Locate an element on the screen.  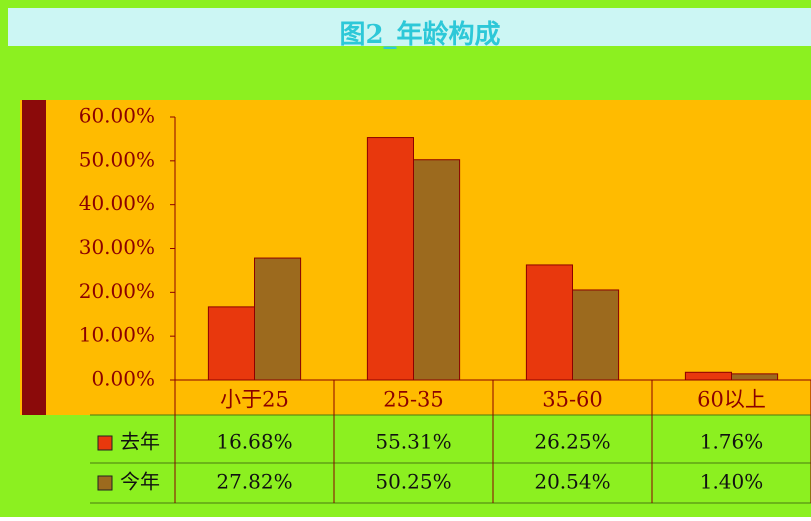
x-tick-label: 35-60 is located at coordinates (572, 400).